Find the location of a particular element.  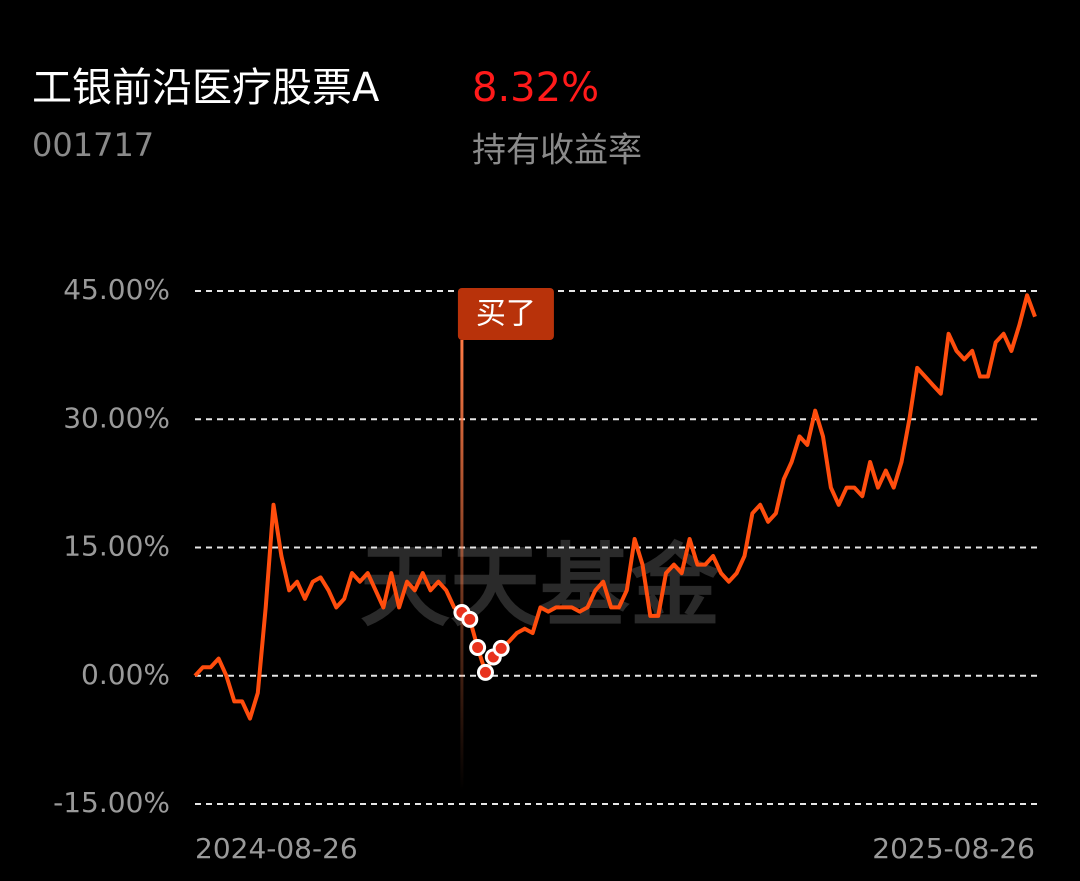

y-tick-label: 0.00% is located at coordinates (125, 674).